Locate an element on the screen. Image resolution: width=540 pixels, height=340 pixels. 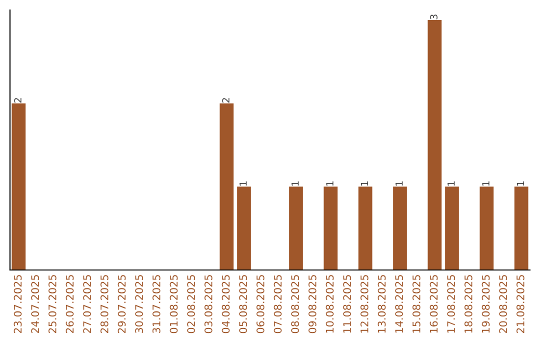
x-tick-label: 09.08.2025 is located at coordinates (312, 304).